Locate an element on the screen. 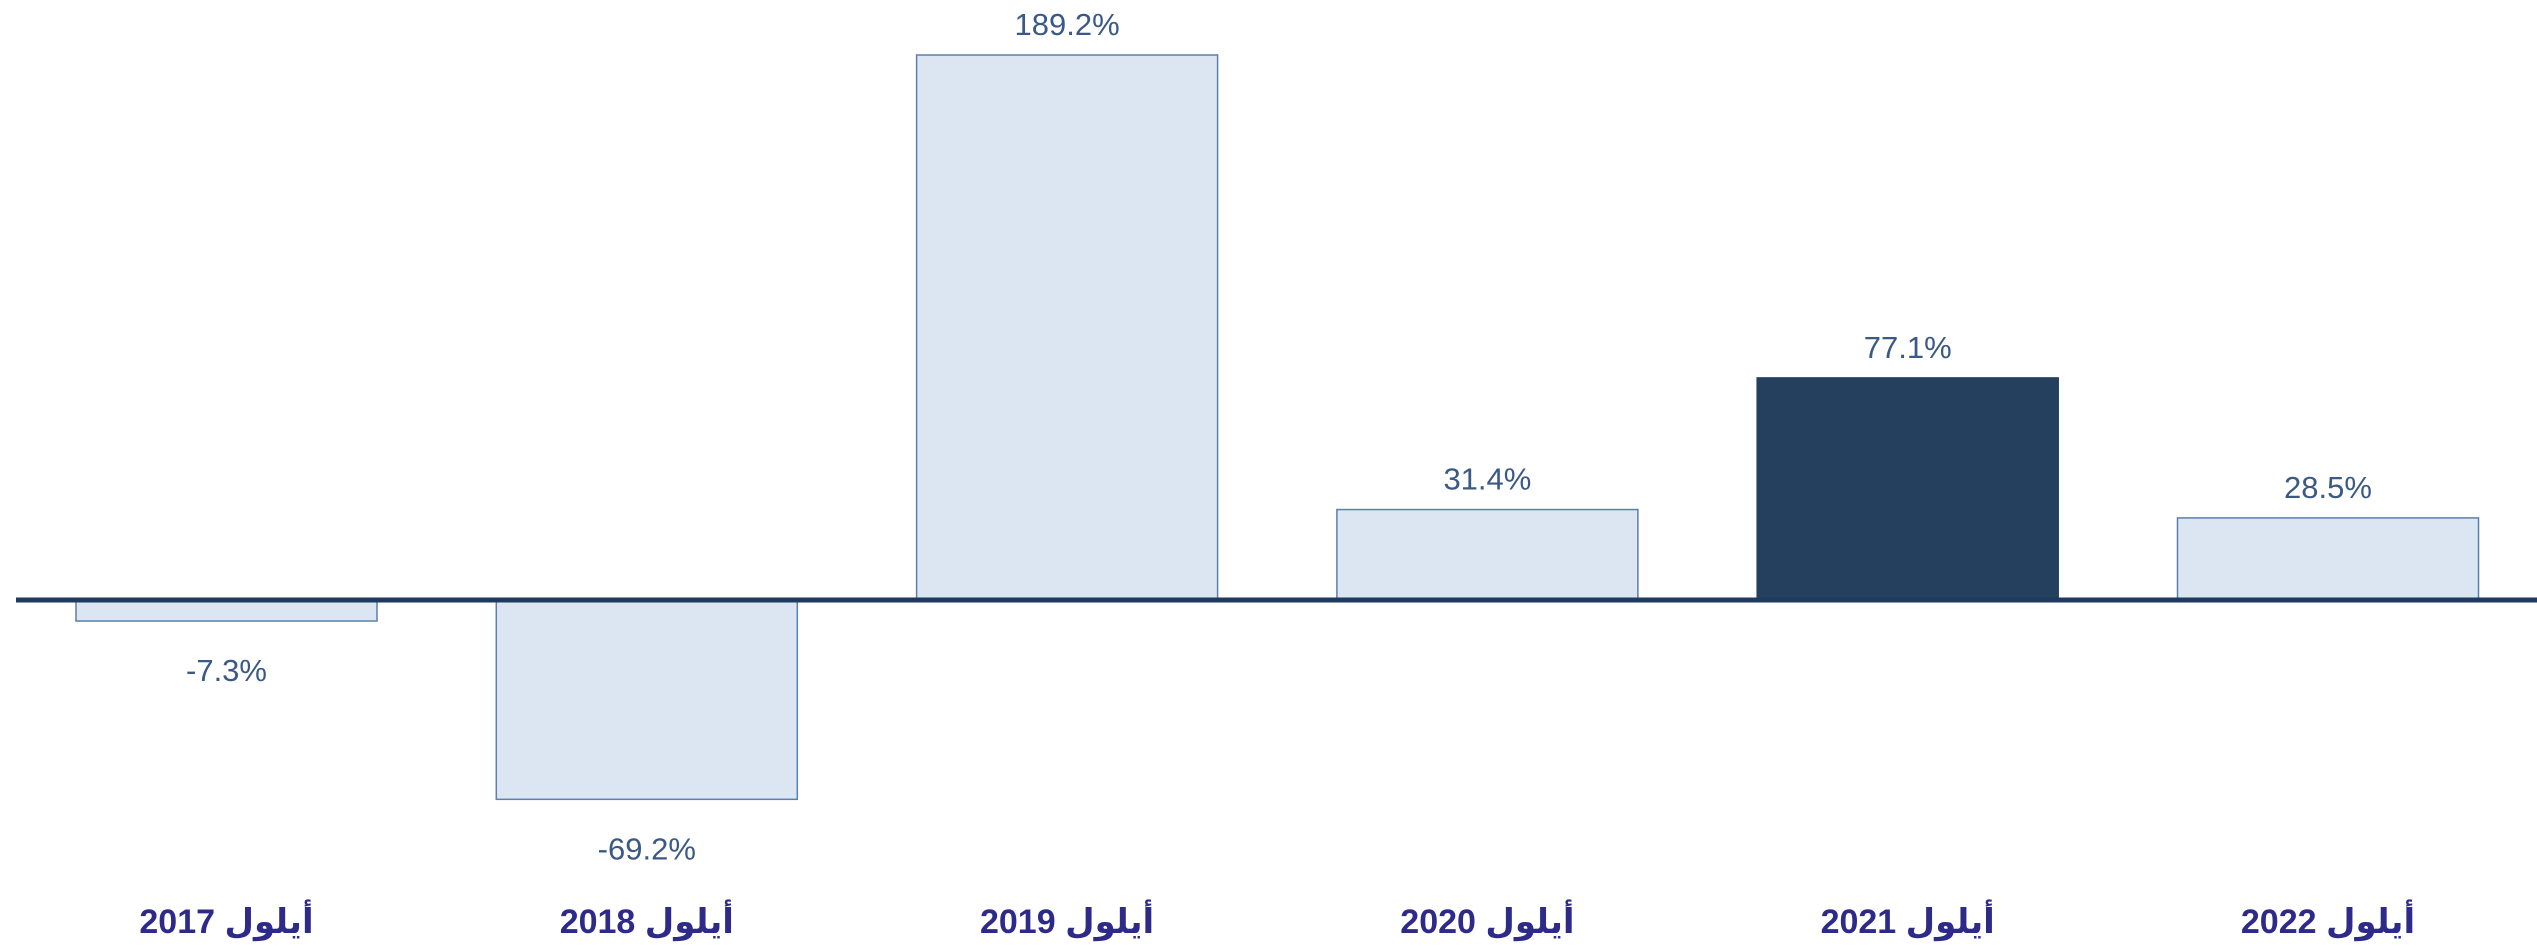  value-label: -69.2% is located at coordinates (647, 849).